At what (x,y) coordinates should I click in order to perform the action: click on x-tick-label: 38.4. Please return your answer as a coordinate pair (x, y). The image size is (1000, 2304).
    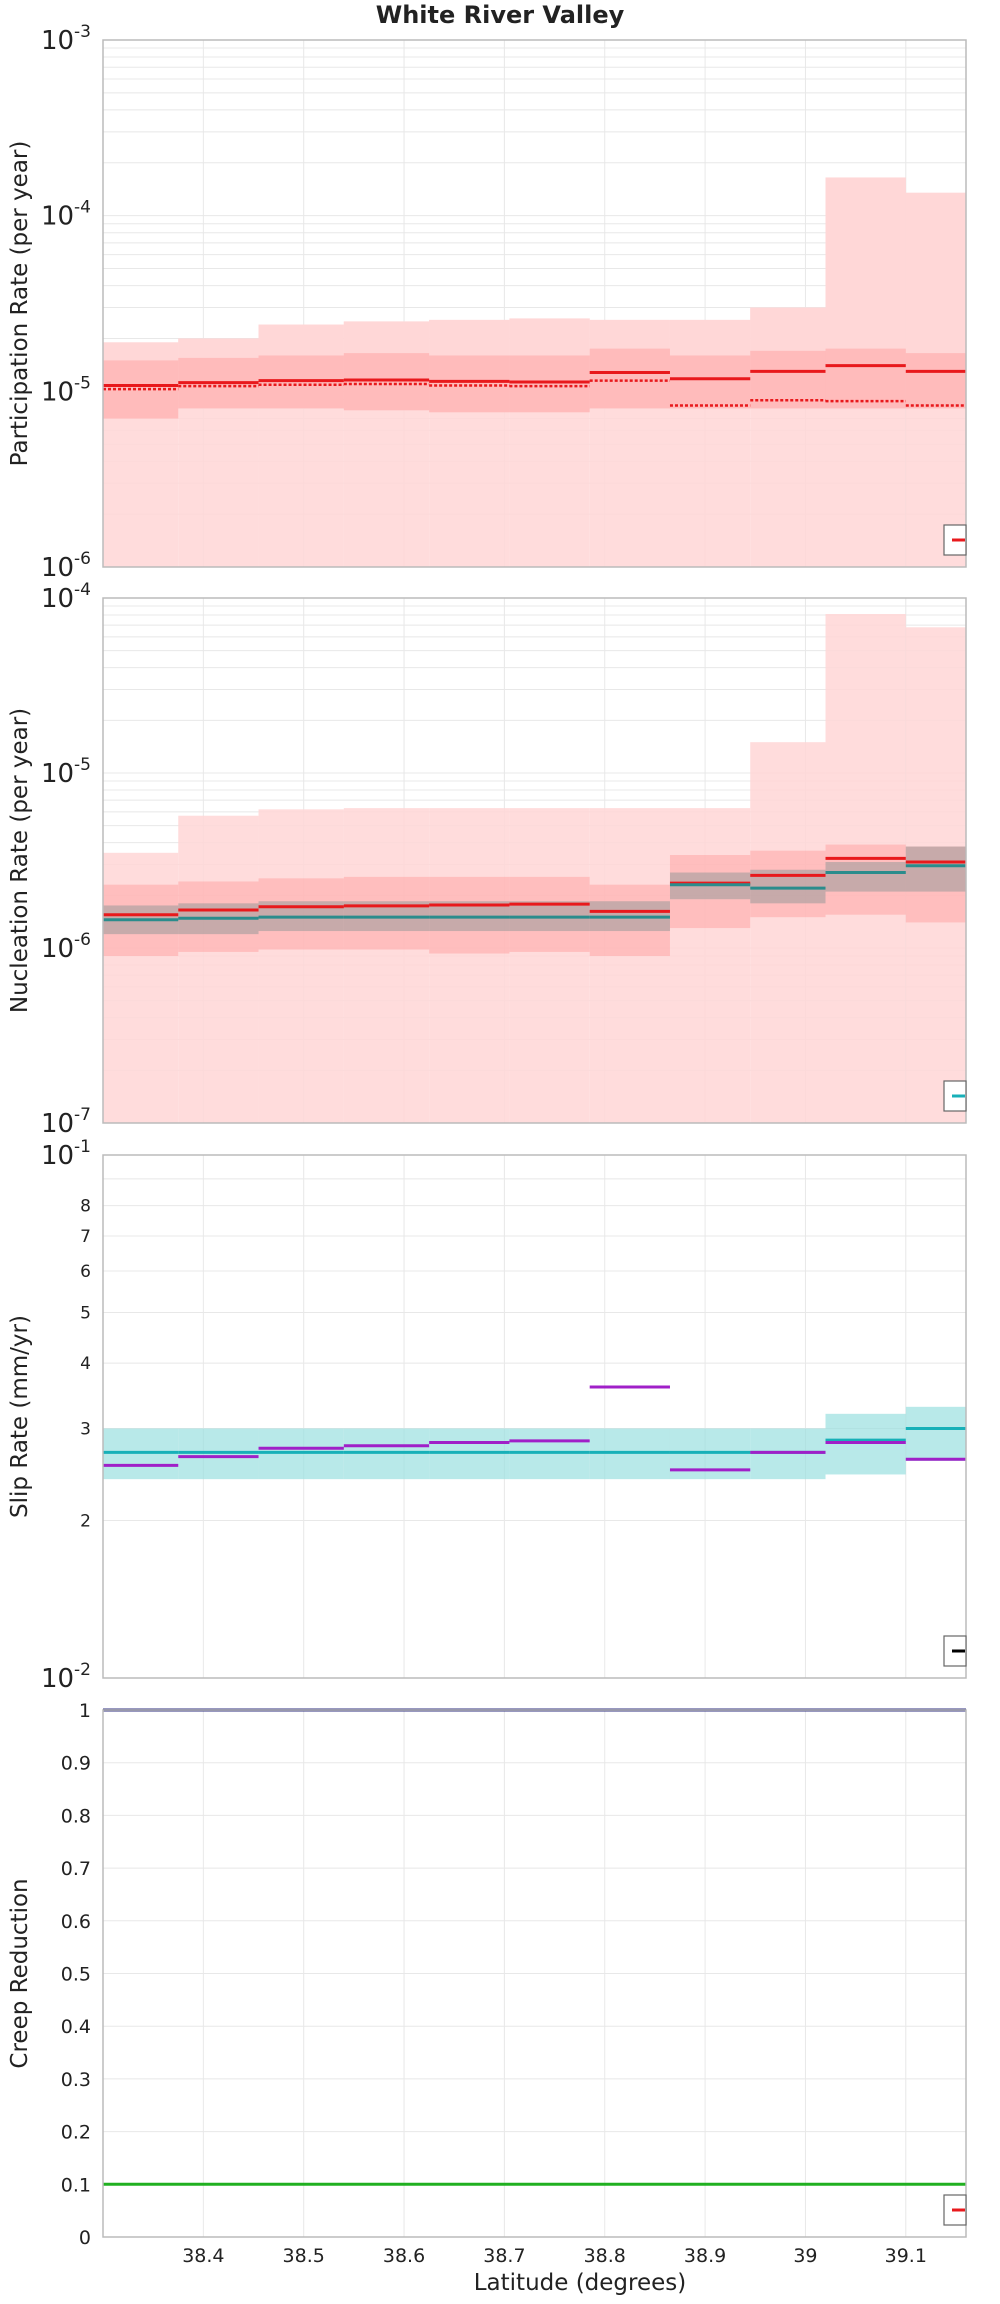
    Looking at the image, I should click on (203, 2256).